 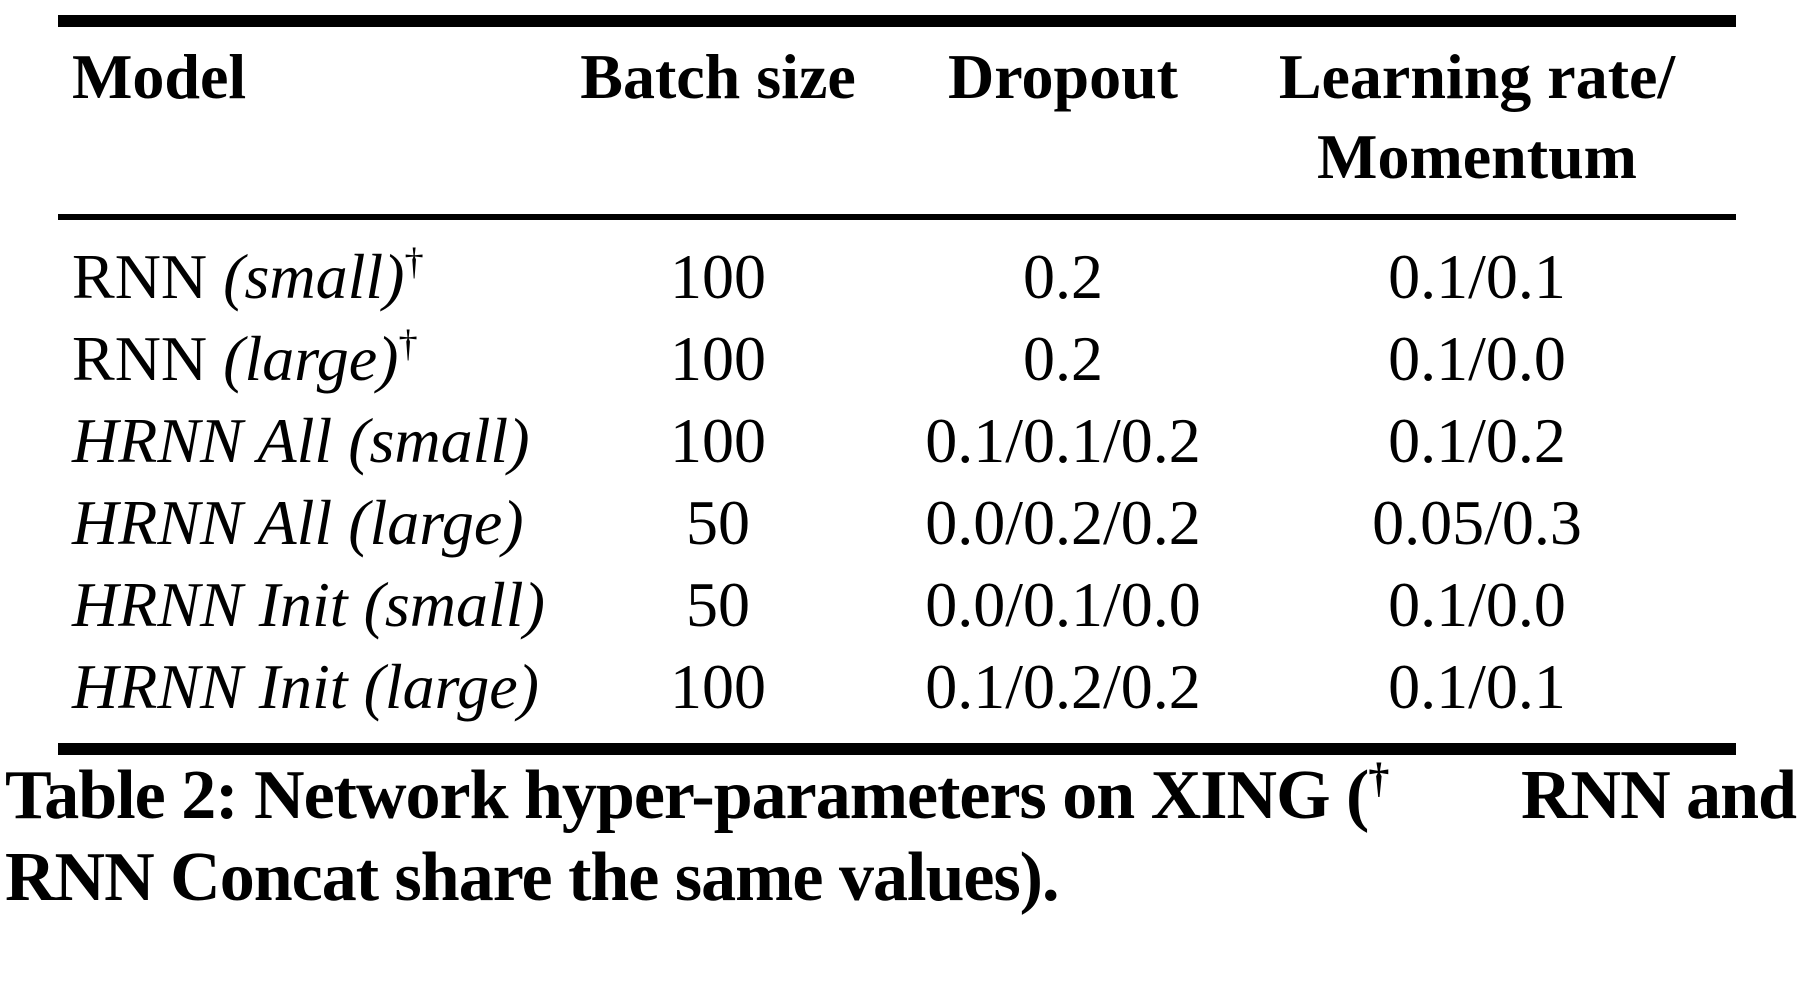 What do you see at coordinates (1477, 76) in the screenshot?
I see `column-header-learning-rate-line1: Learning rate/` at bounding box center [1477, 76].